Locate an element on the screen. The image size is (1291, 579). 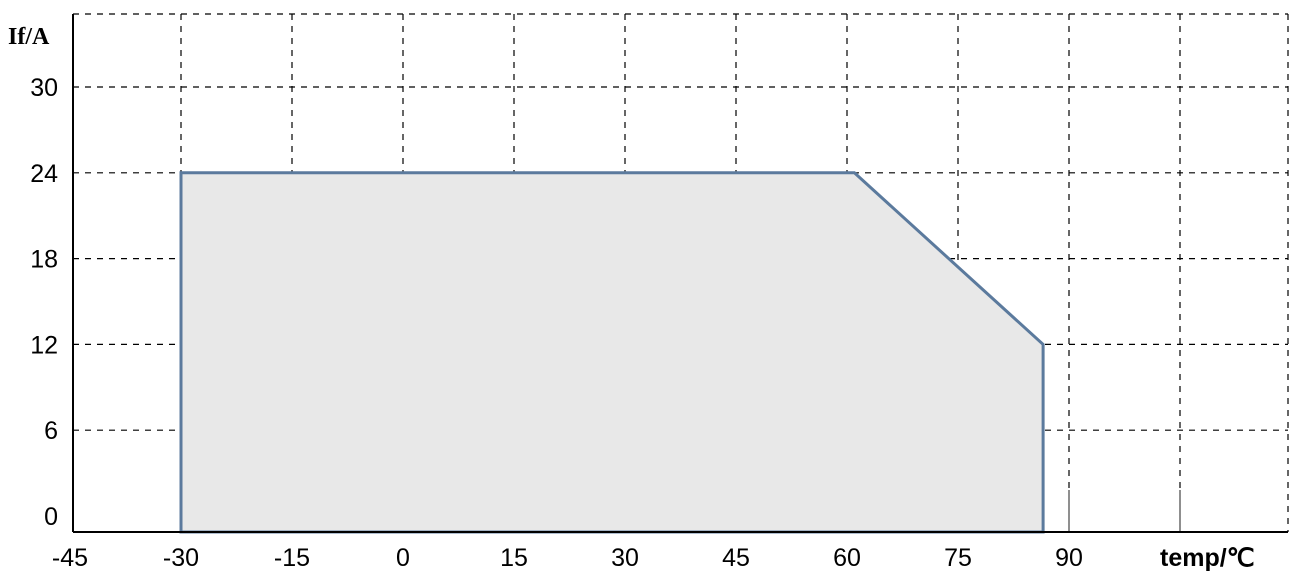
x-tick-label: 75 is located at coordinates (958, 558).